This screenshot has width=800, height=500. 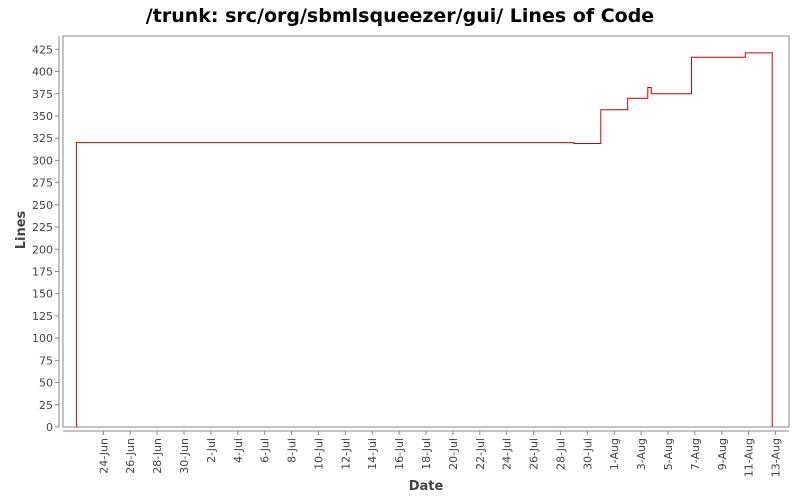 What do you see at coordinates (42, 160) in the screenshot?
I see `y-tick-label: 300` at bounding box center [42, 160].